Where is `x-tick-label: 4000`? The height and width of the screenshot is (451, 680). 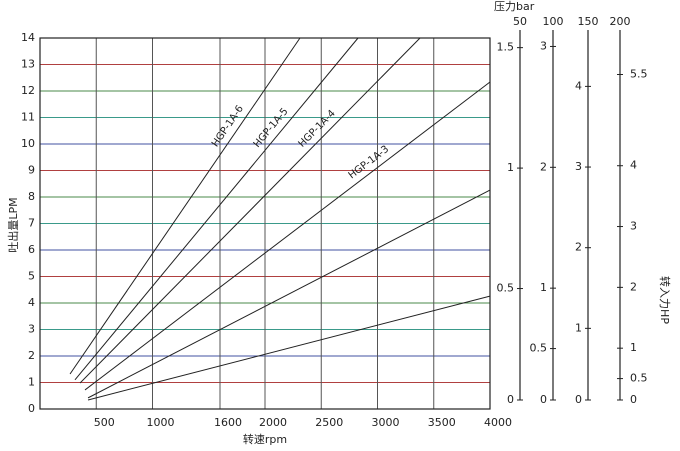
x-tick-label: 4000 is located at coordinates (498, 422).